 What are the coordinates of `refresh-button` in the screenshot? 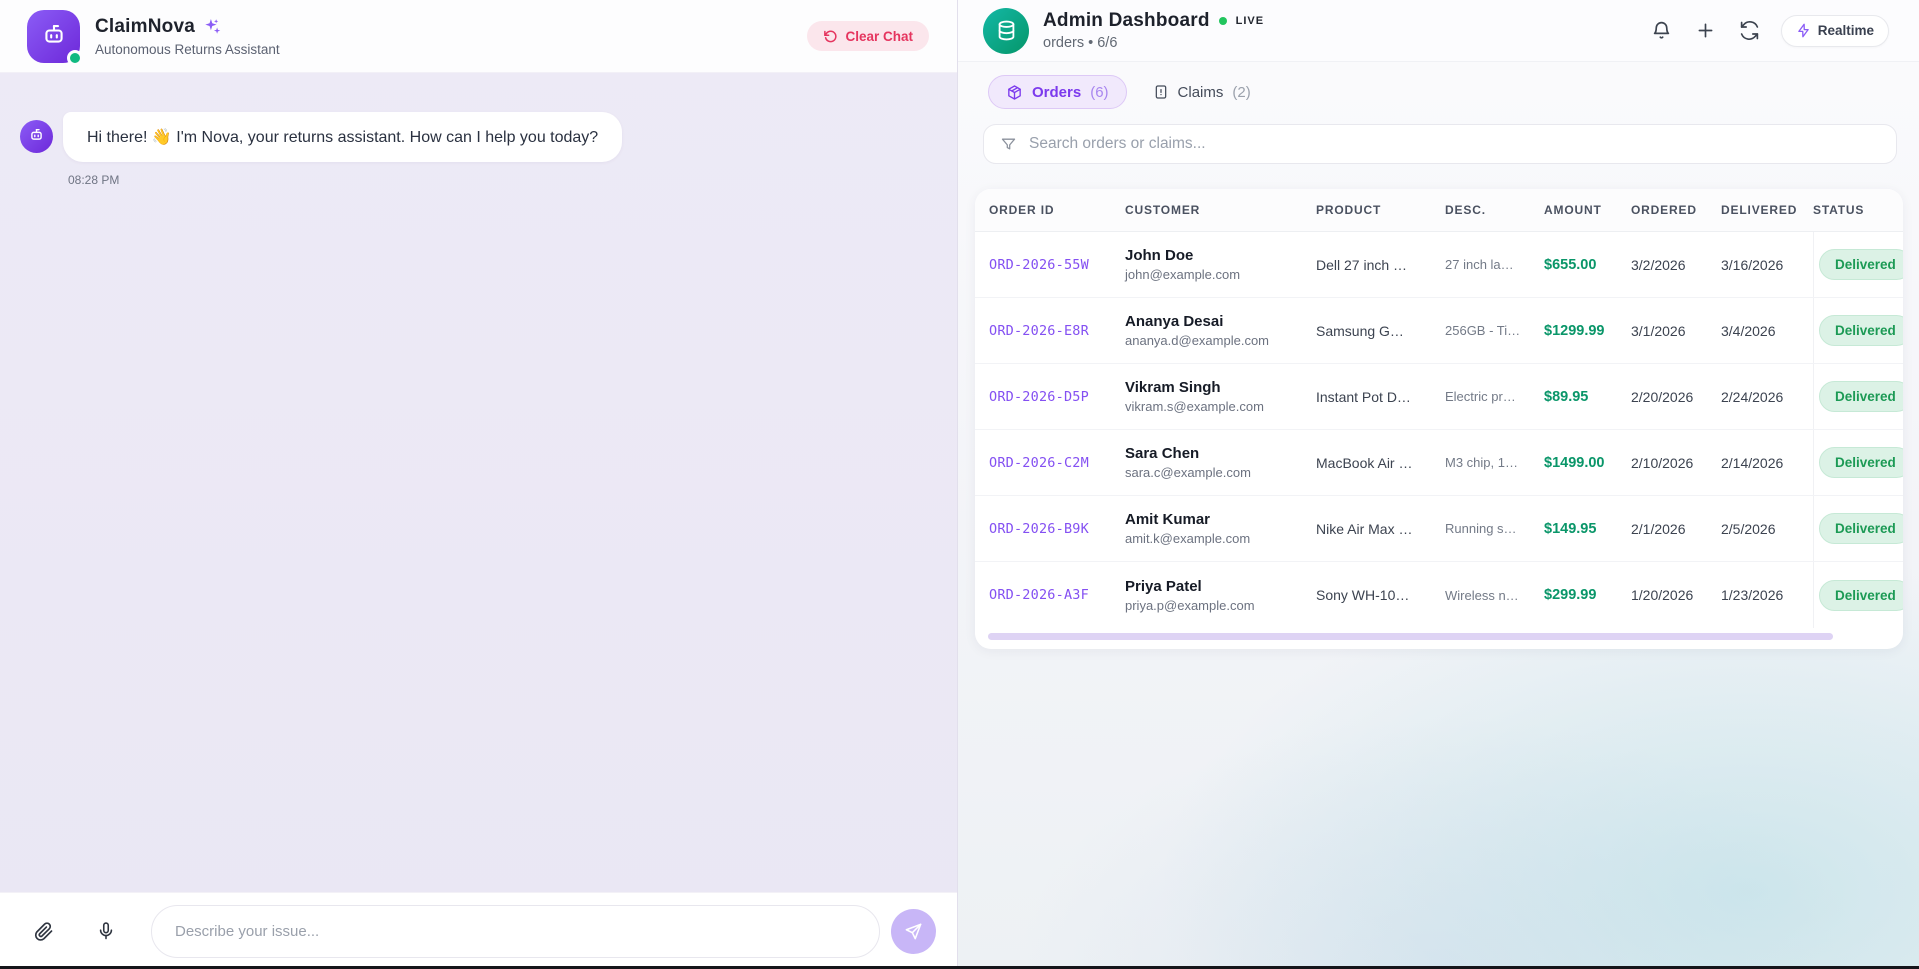 It's located at (1749, 30).